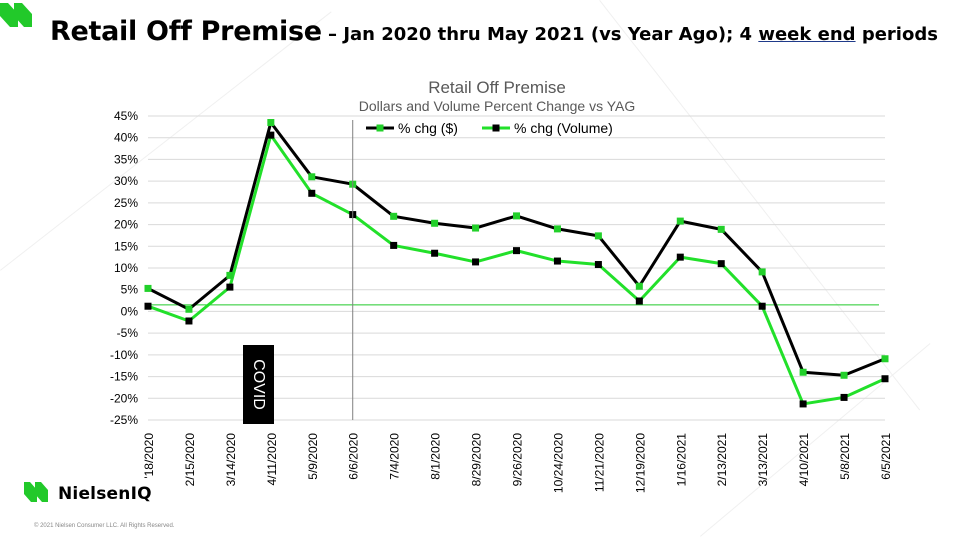  I want to click on y-tick-label: -20%, so click(124, 398).